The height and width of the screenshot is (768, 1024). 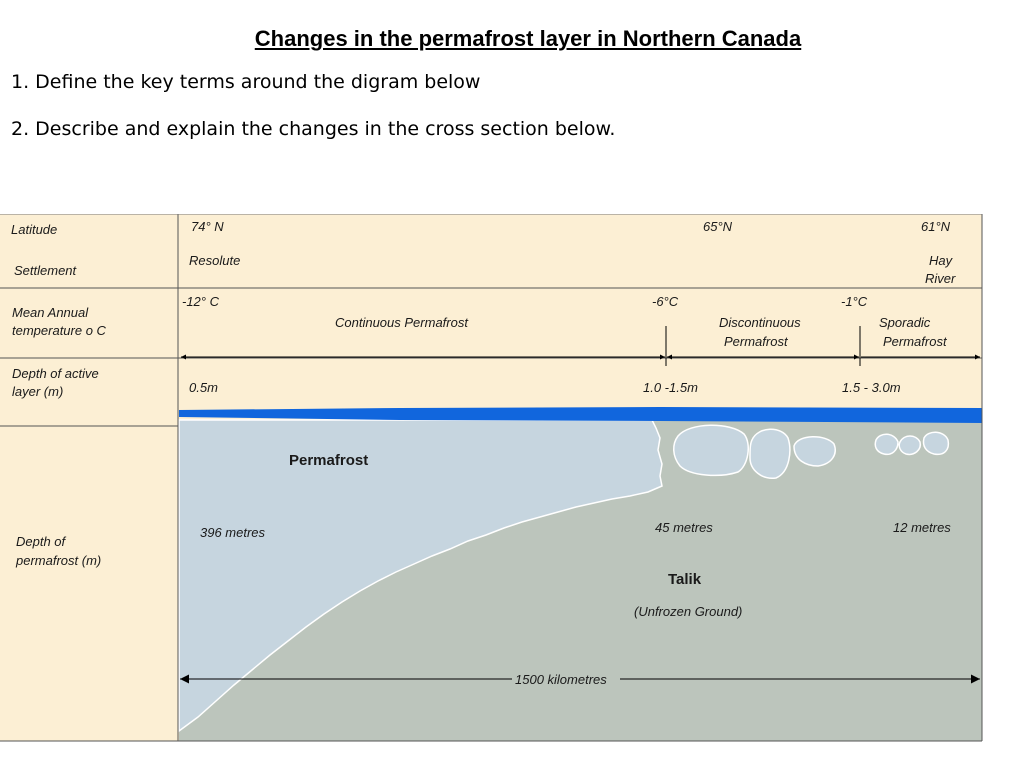 What do you see at coordinates (760, 322) in the screenshot?
I see `zone-discontinuous-1: Discontinuous` at bounding box center [760, 322].